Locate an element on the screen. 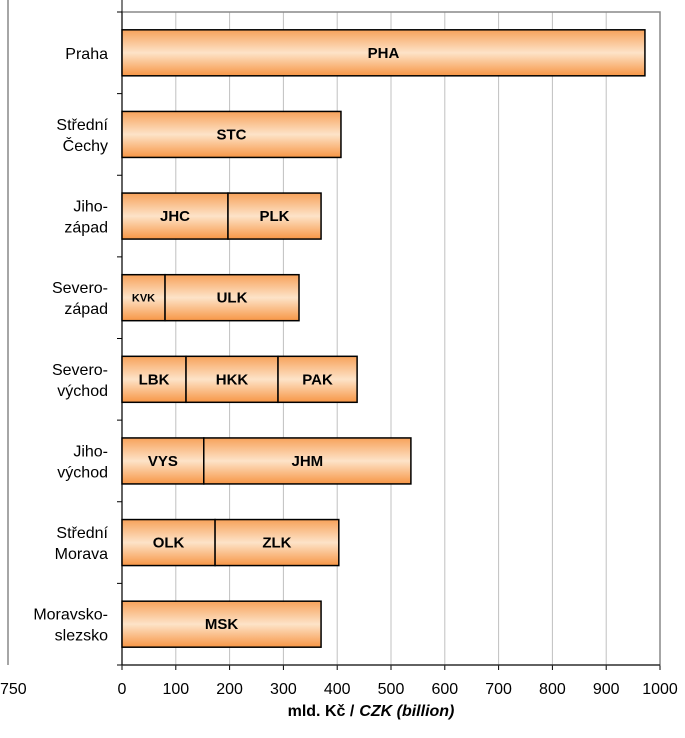 The height and width of the screenshot is (738, 685). neighbor-tick-label: 750 is located at coordinates (13, 689).